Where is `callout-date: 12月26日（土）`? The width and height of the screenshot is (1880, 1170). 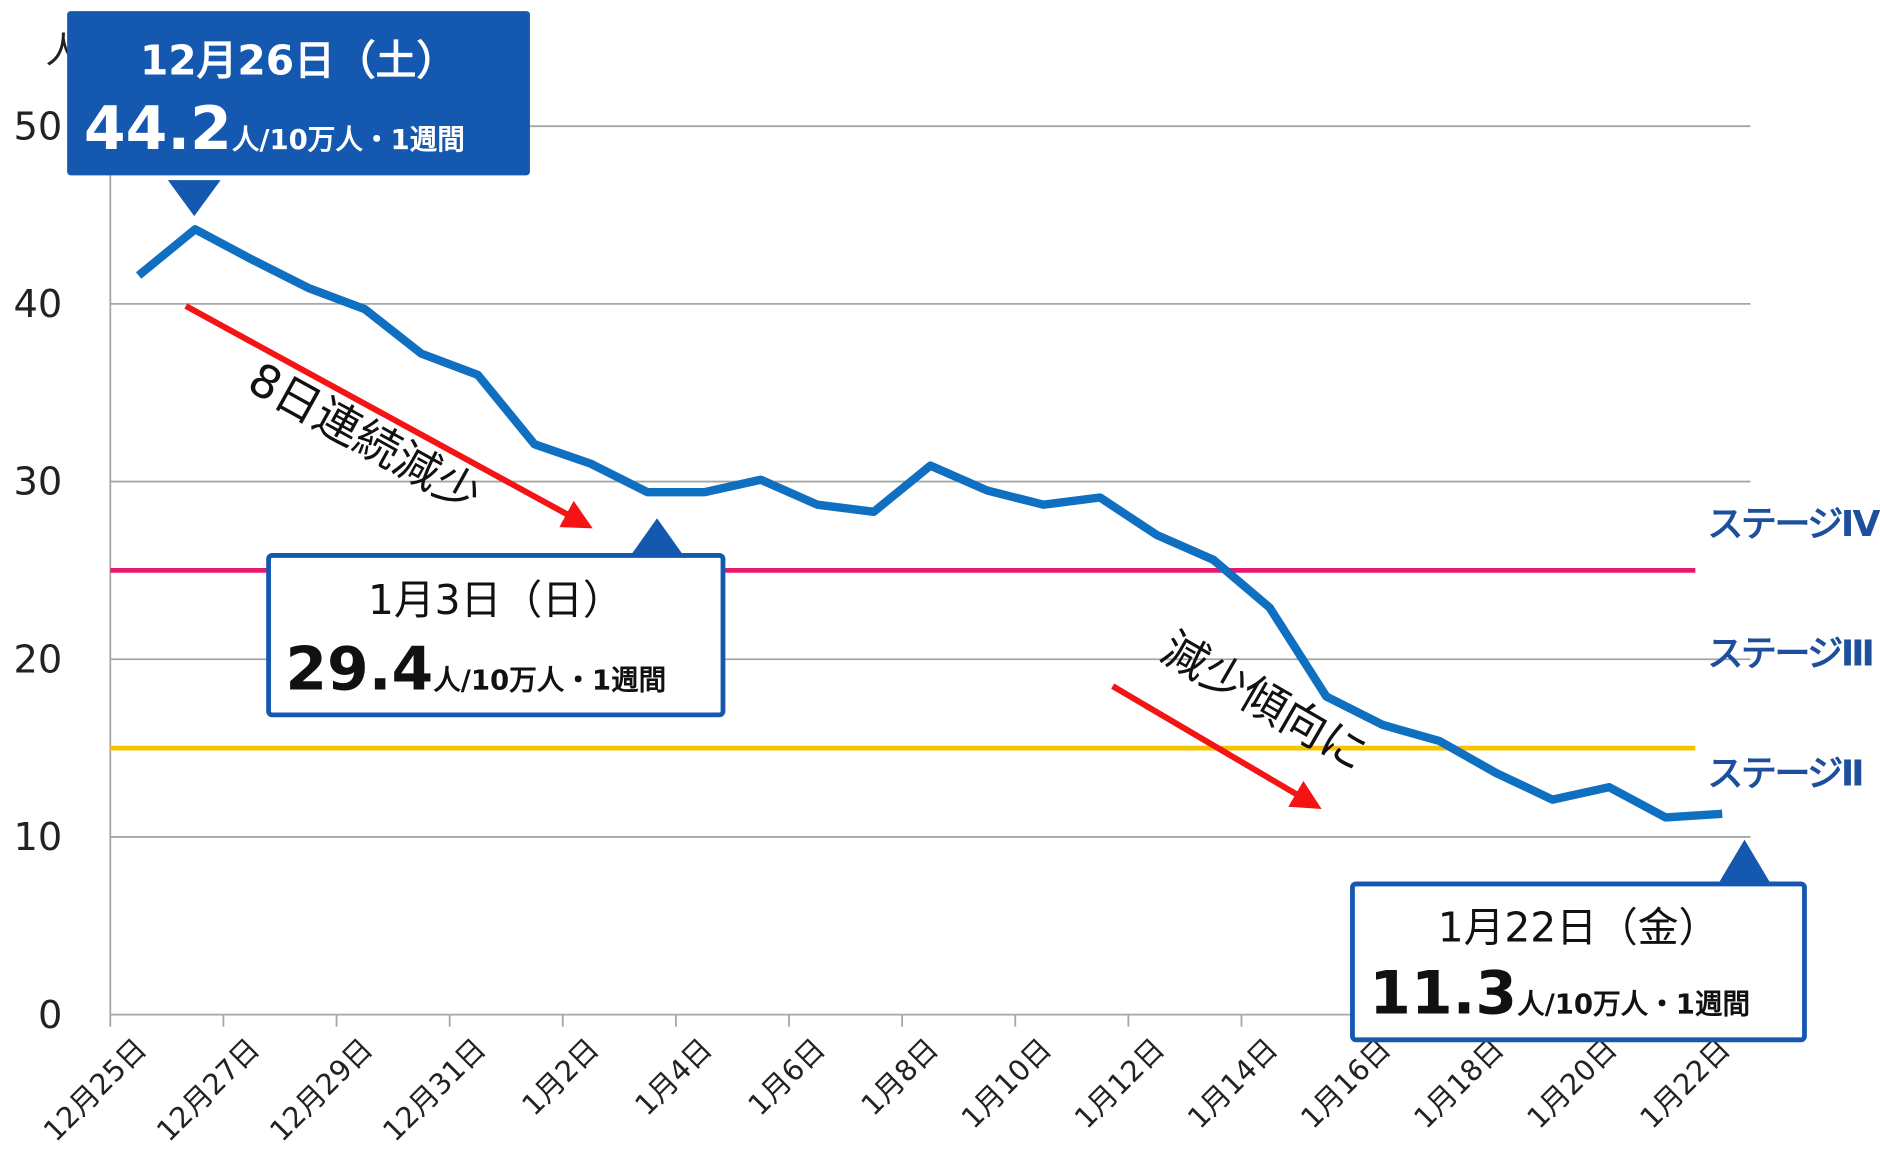 callout-date: 12月26日（土） is located at coordinates (298, 61).